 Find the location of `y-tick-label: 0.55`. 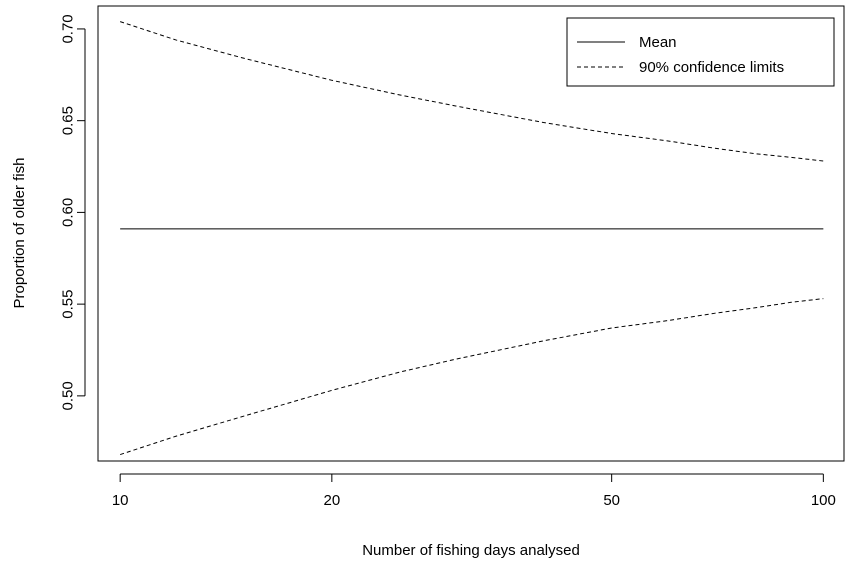

y-tick-label: 0.55 is located at coordinates (68, 304).